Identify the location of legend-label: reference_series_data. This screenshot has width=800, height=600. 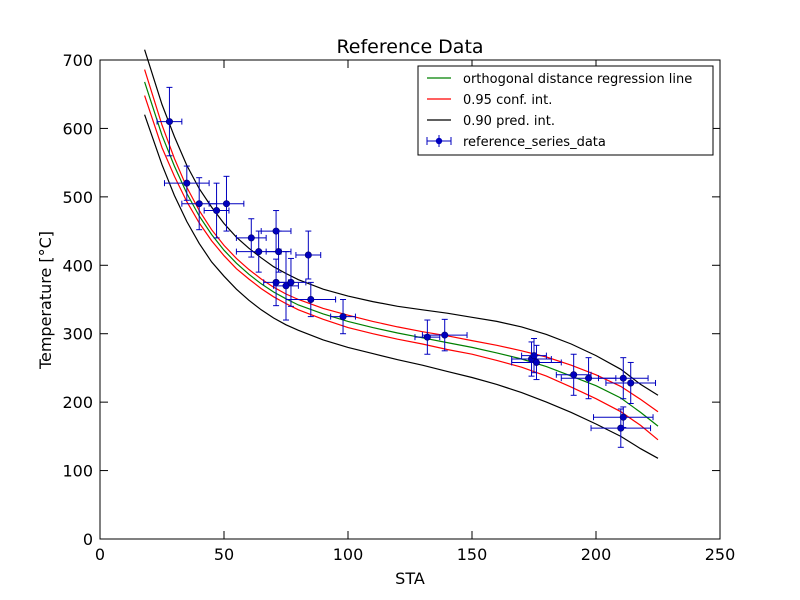
(534, 142).